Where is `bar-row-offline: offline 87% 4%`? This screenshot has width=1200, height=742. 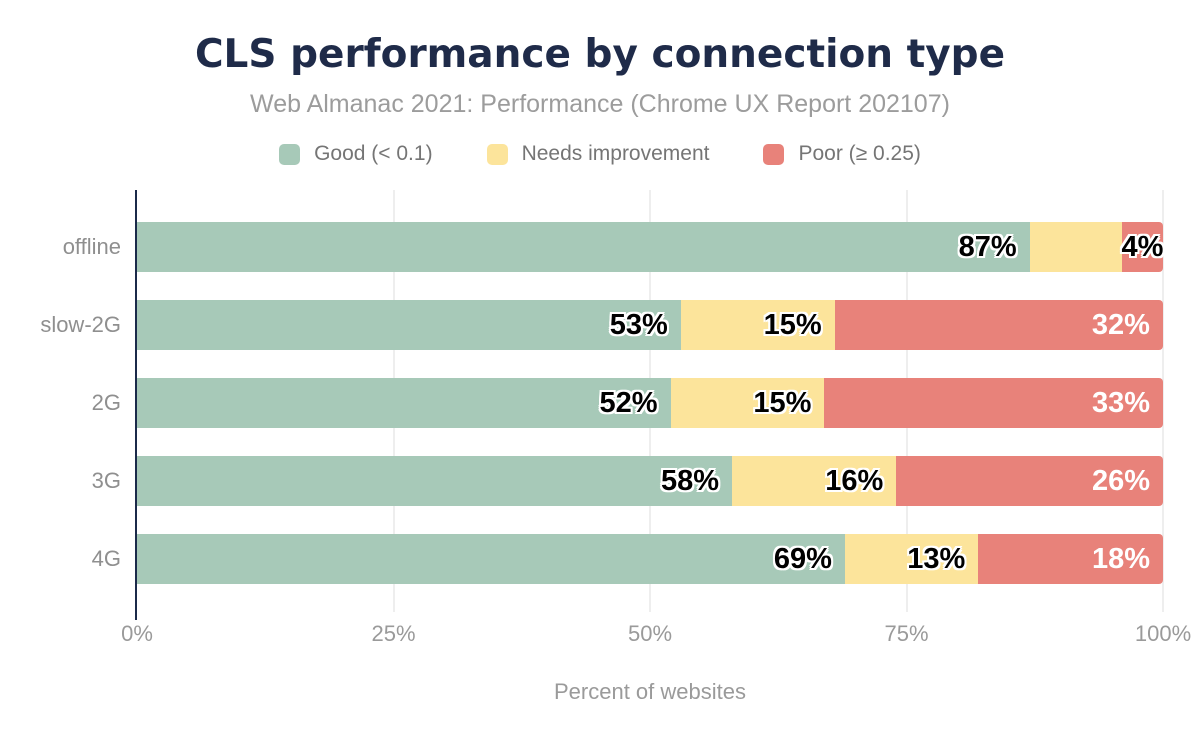
bar-row-offline: offline 87% 4% is located at coordinates (613, 247).